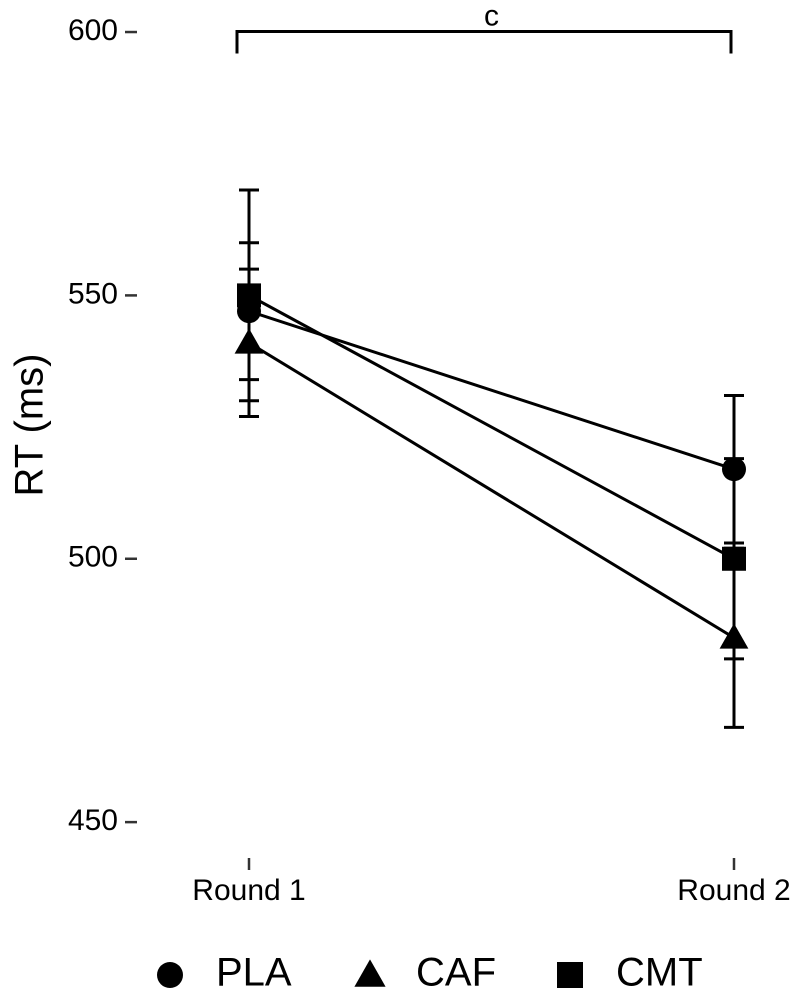  Describe the element at coordinates (93, 30) in the screenshot. I see `y-tick-label: 600` at that location.